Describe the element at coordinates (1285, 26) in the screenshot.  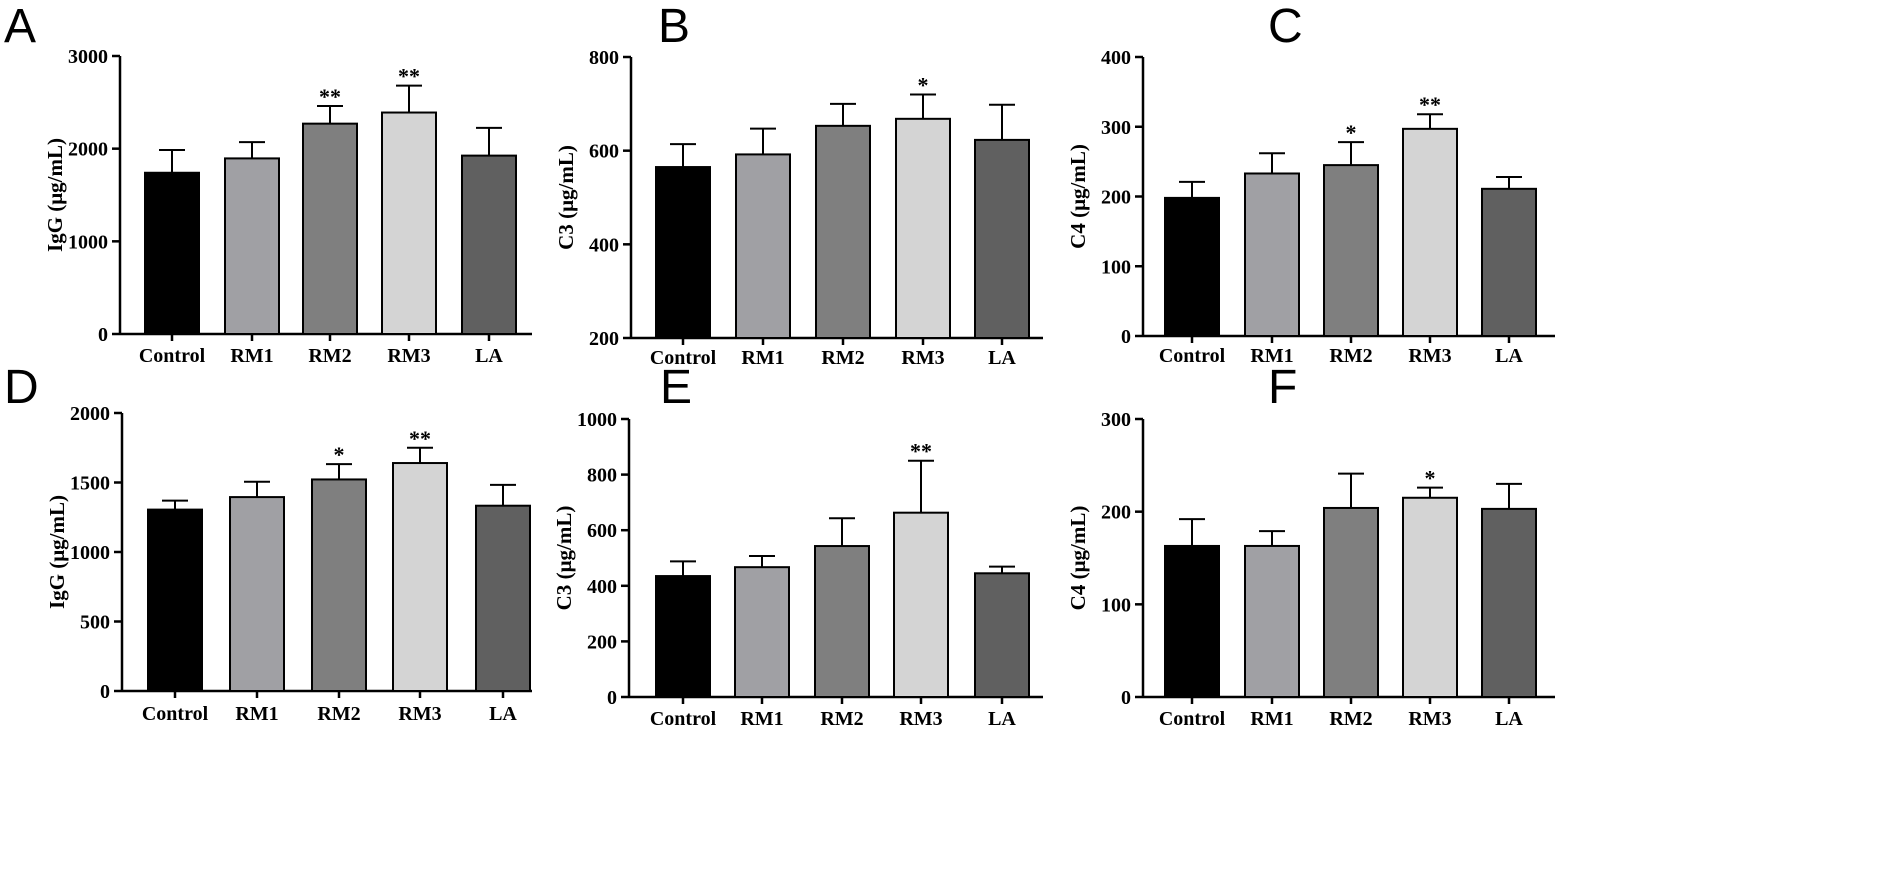
I see `panel-letter: C` at that location.